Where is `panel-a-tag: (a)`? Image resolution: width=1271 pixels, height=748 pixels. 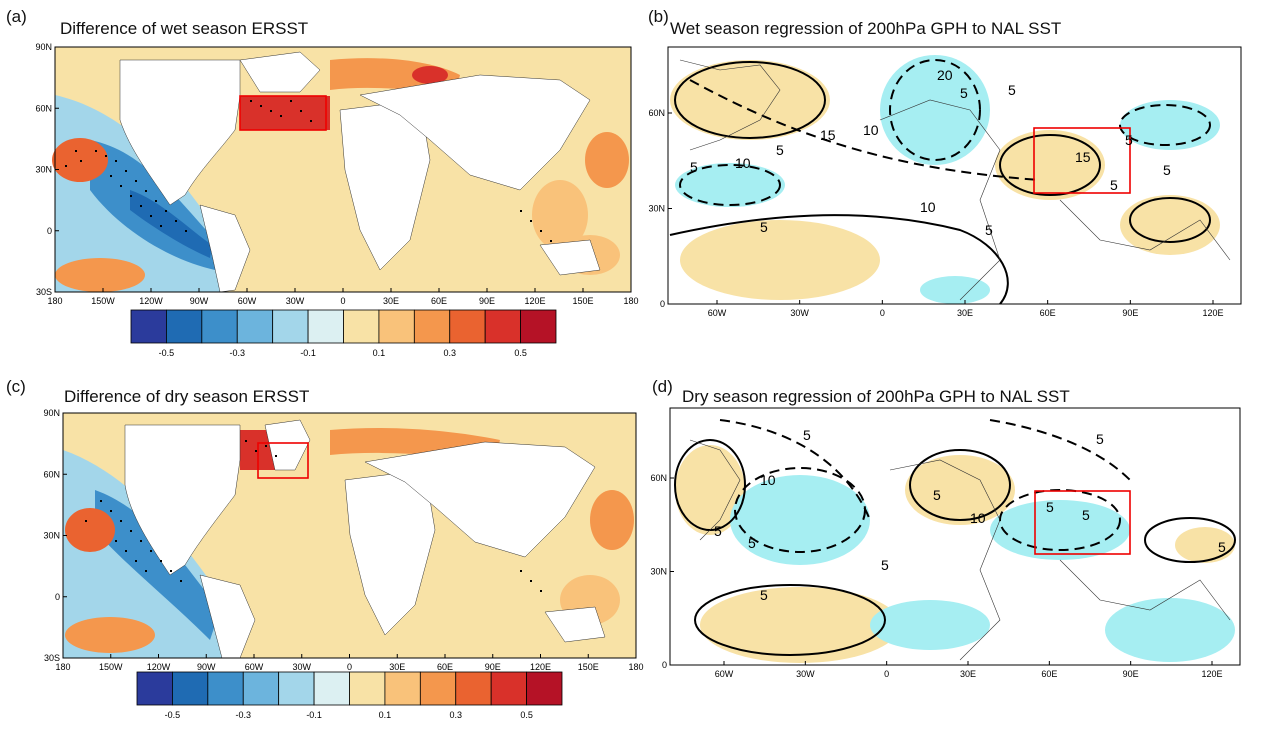 panel-a-tag: (a) is located at coordinates (16, 16).